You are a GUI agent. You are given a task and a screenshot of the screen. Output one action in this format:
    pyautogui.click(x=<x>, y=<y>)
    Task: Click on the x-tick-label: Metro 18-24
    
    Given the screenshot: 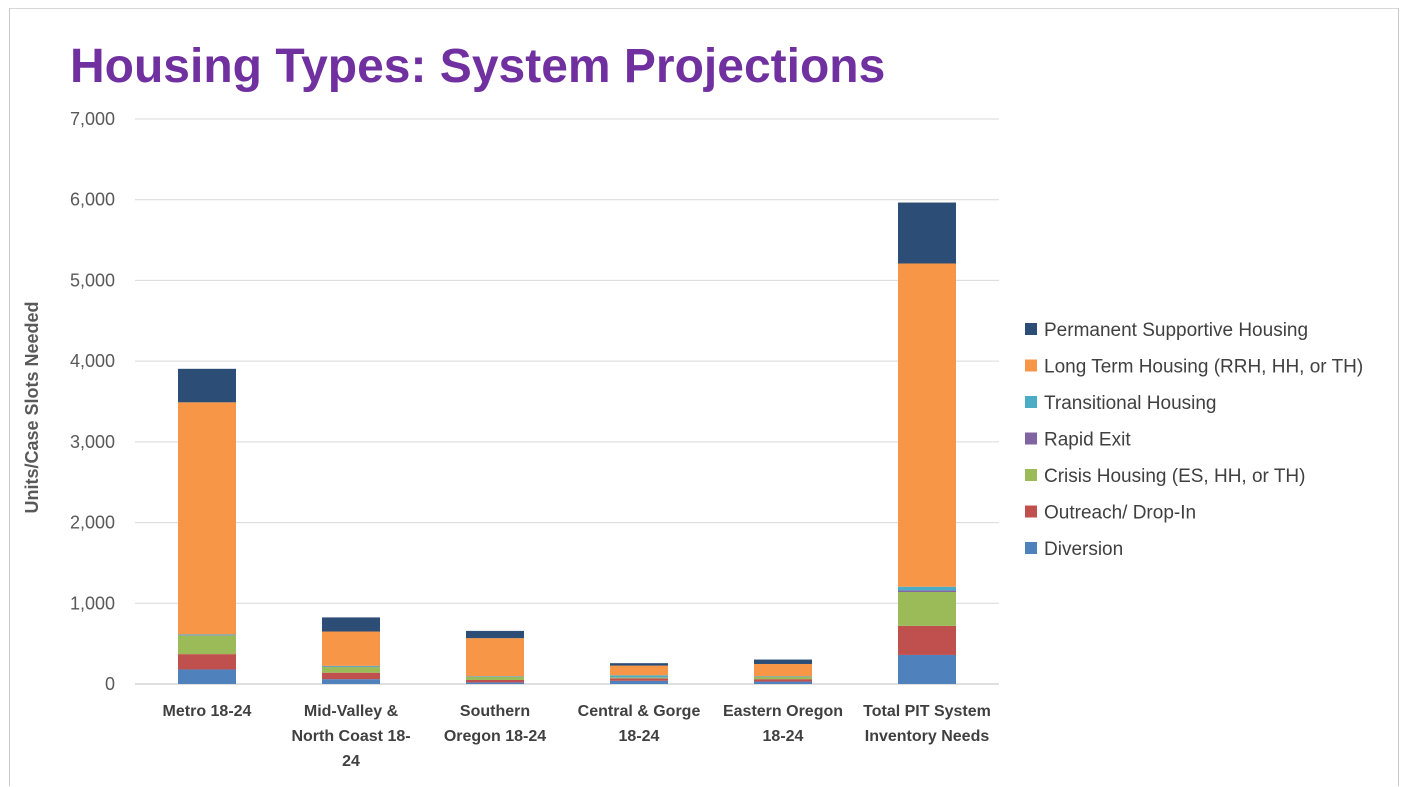 What is the action you would take?
    pyautogui.click(x=207, y=711)
    